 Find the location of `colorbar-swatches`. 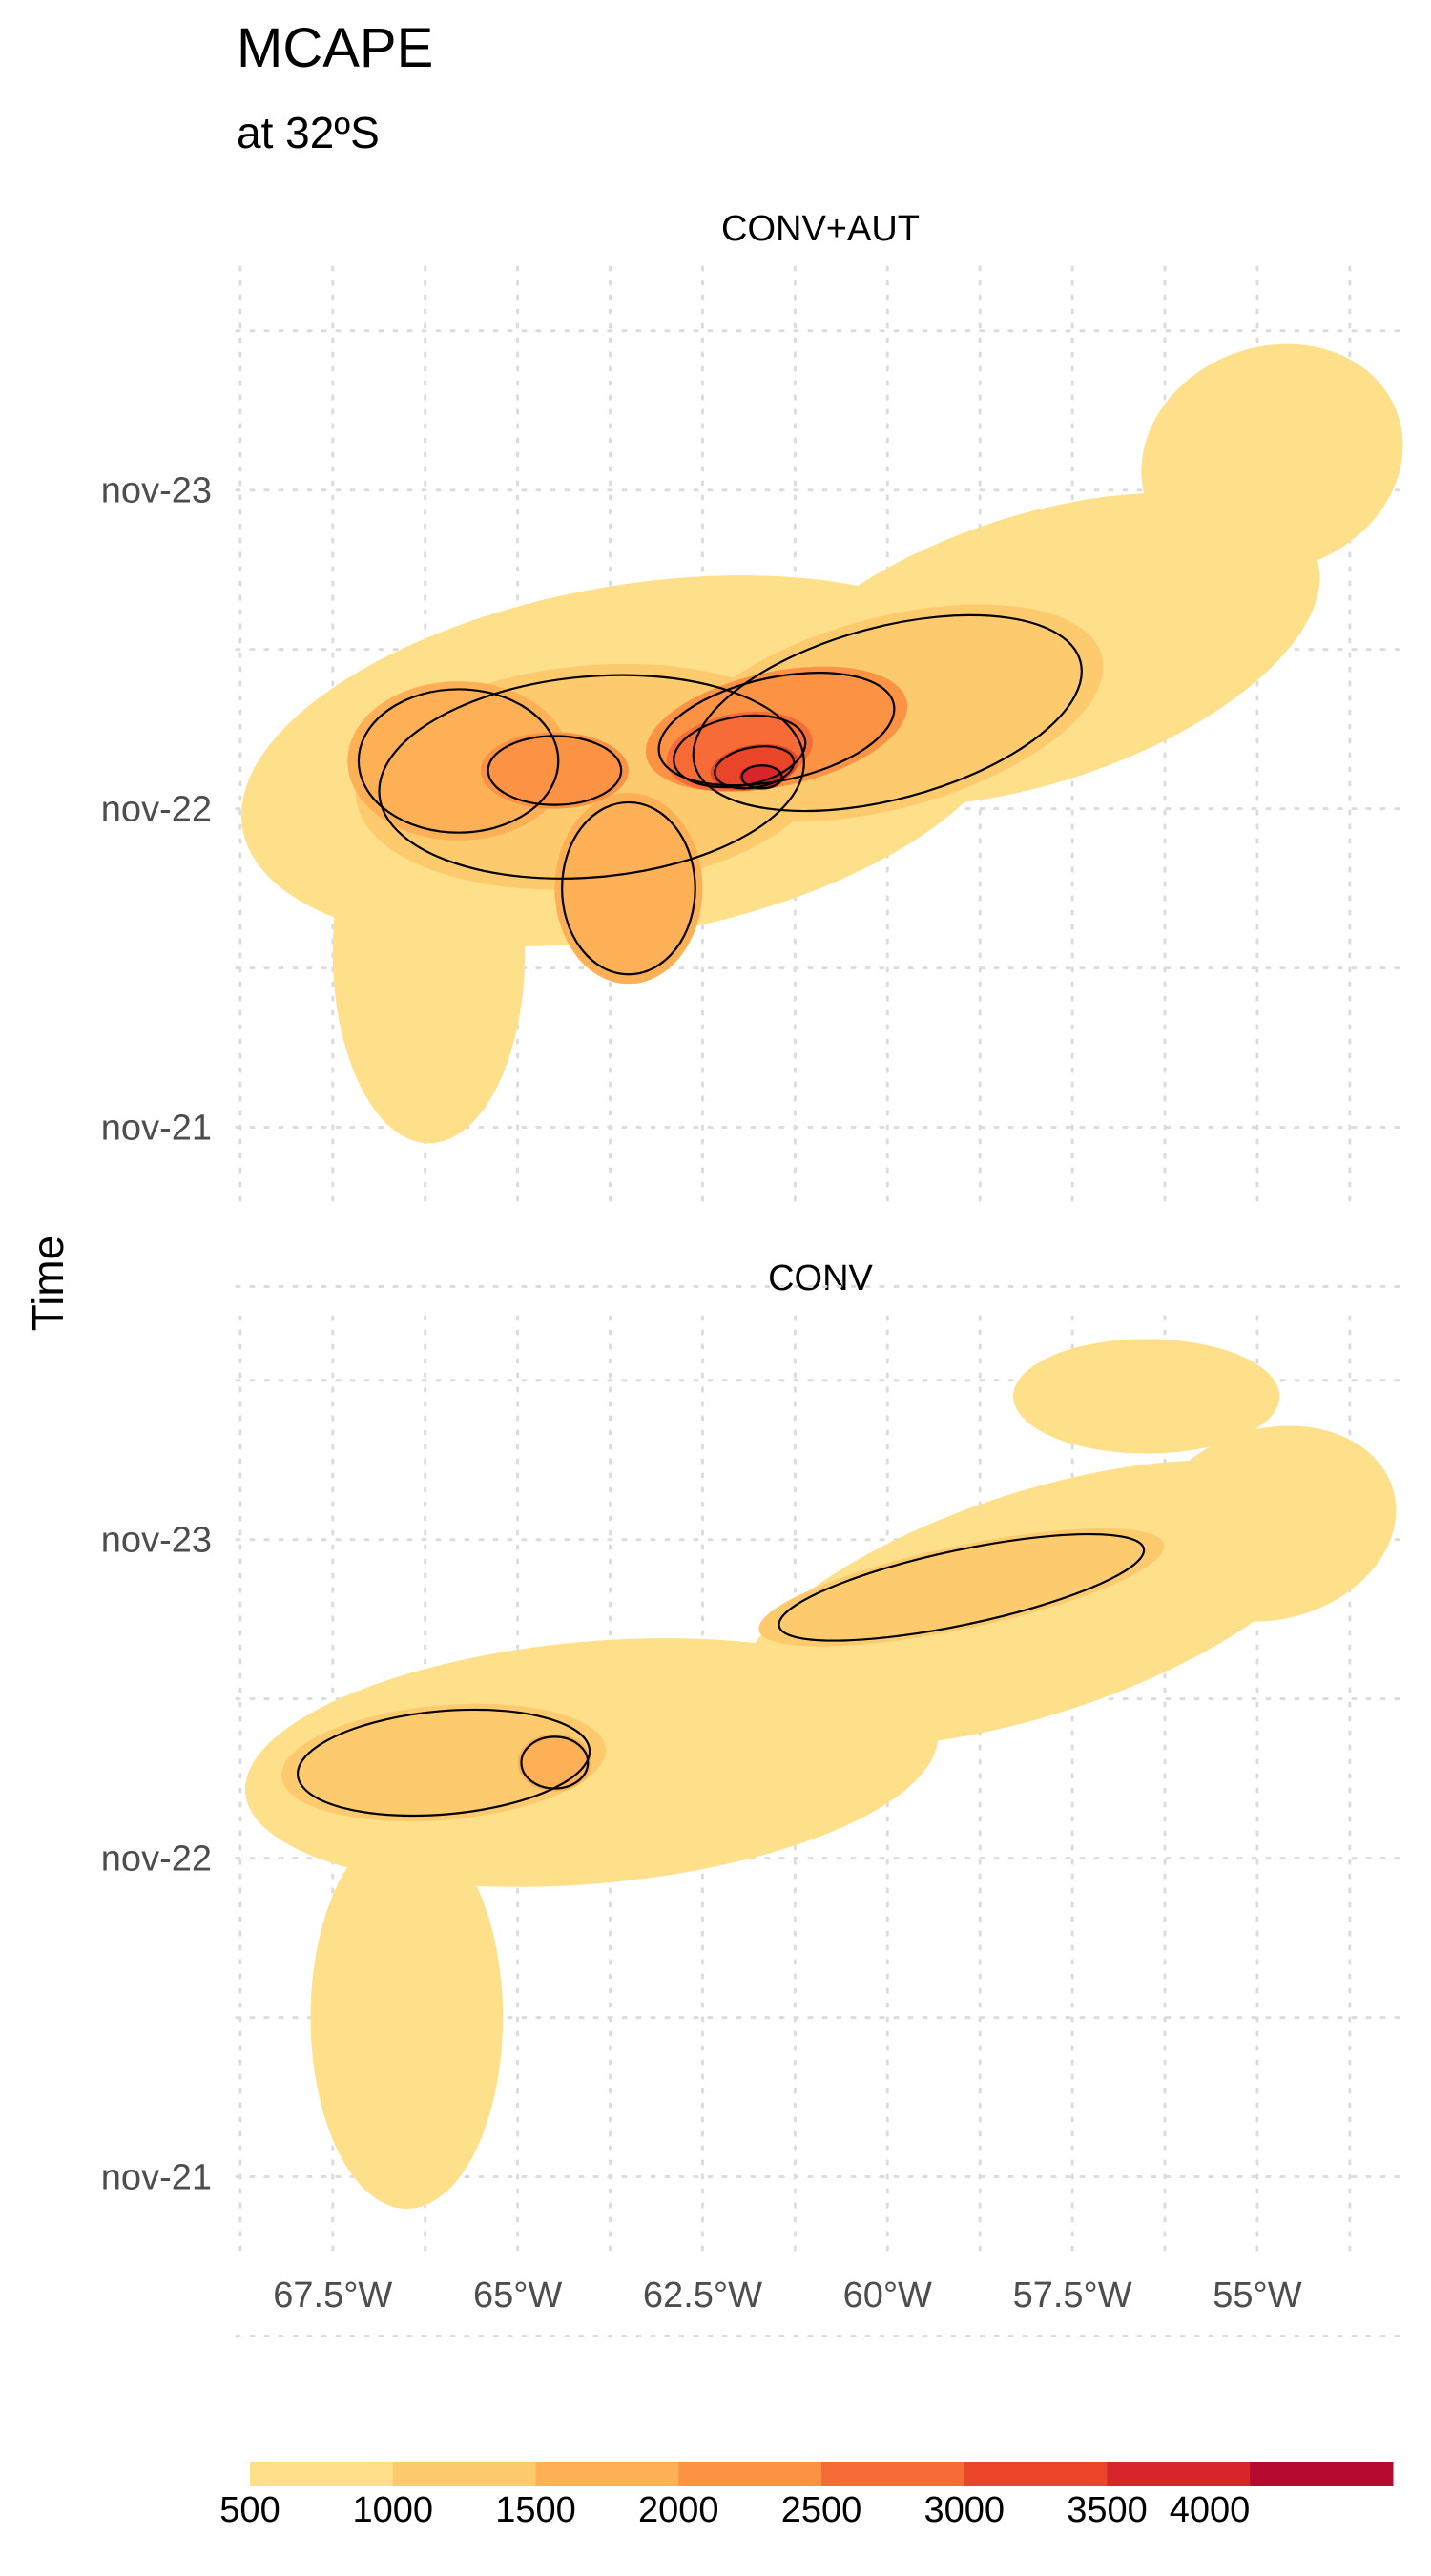

colorbar-swatches is located at coordinates (822, 2474).